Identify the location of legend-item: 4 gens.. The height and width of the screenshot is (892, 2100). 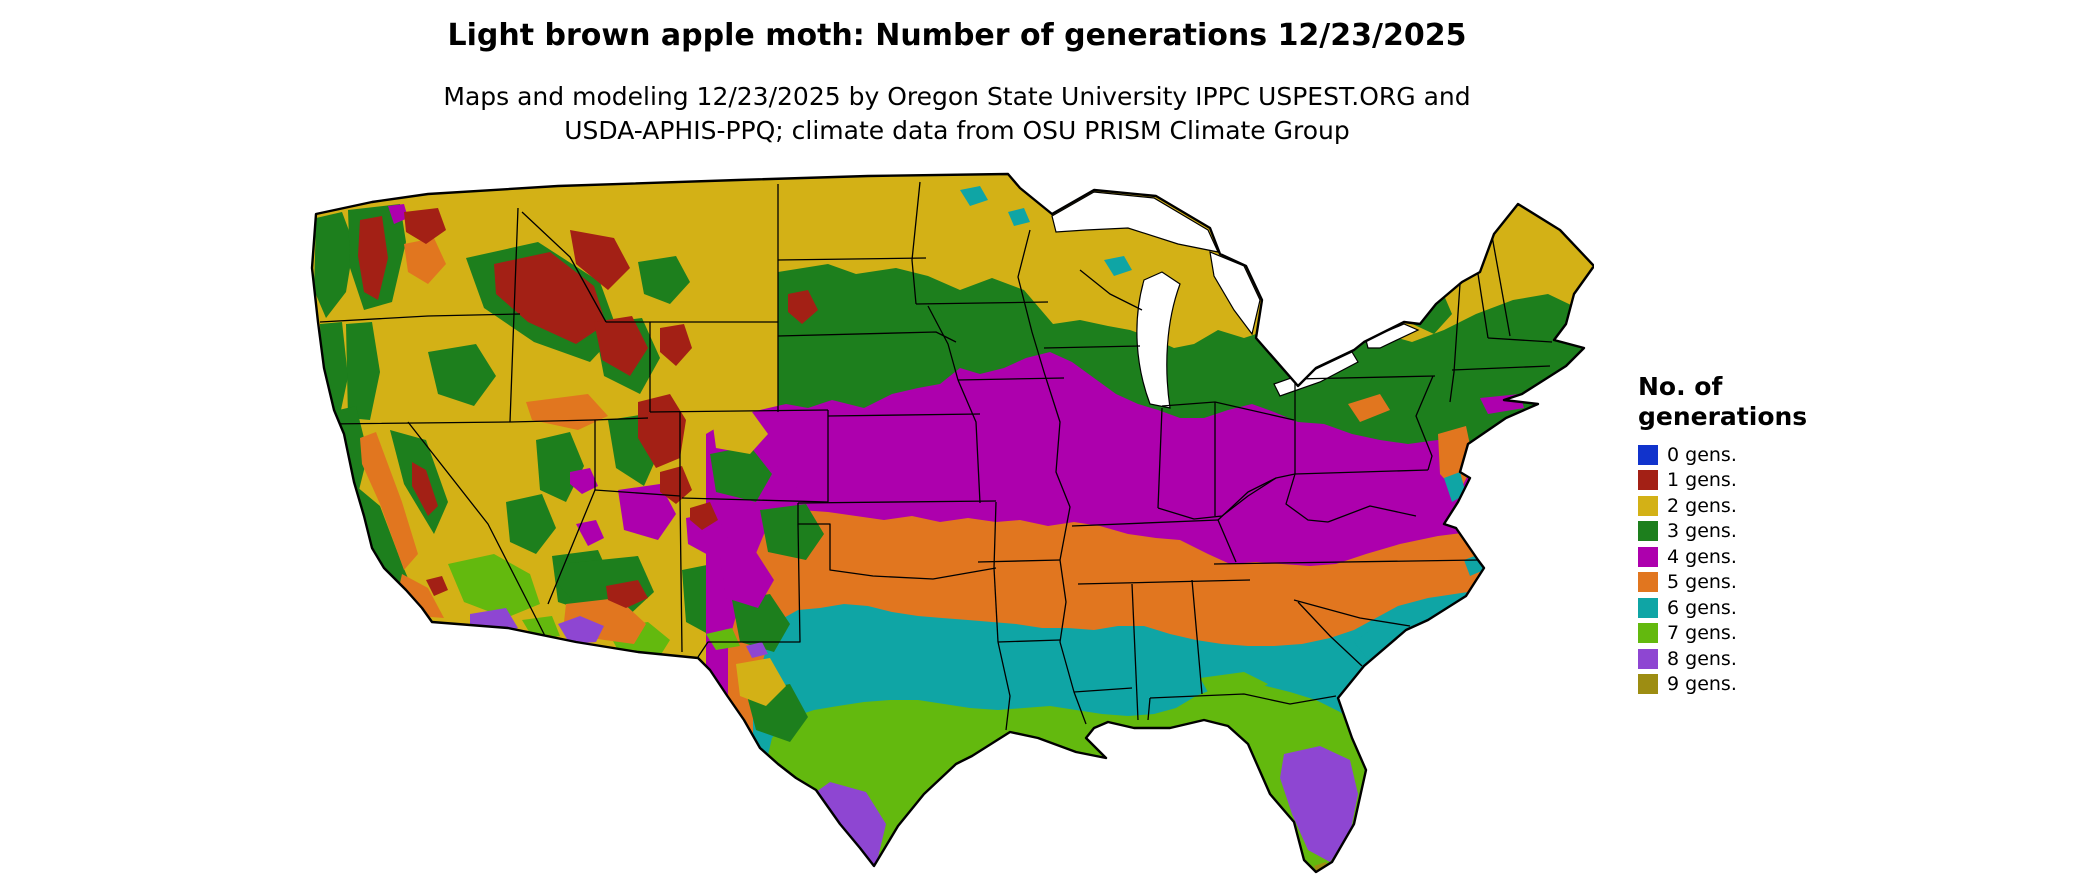
(1722, 557).